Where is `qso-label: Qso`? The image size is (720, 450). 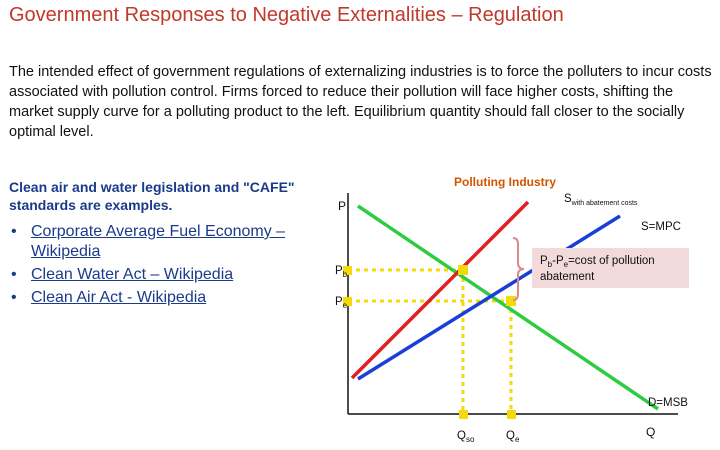
qso-label: Qso is located at coordinates (466, 437).